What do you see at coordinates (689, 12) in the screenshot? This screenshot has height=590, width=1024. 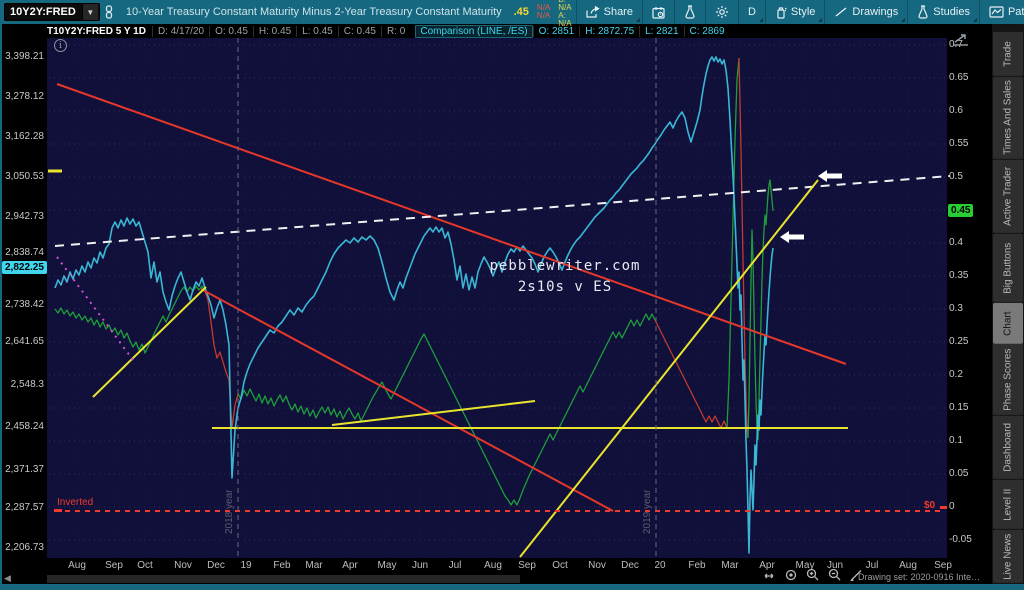 I see `quick-study-flask-button` at bounding box center [689, 12].